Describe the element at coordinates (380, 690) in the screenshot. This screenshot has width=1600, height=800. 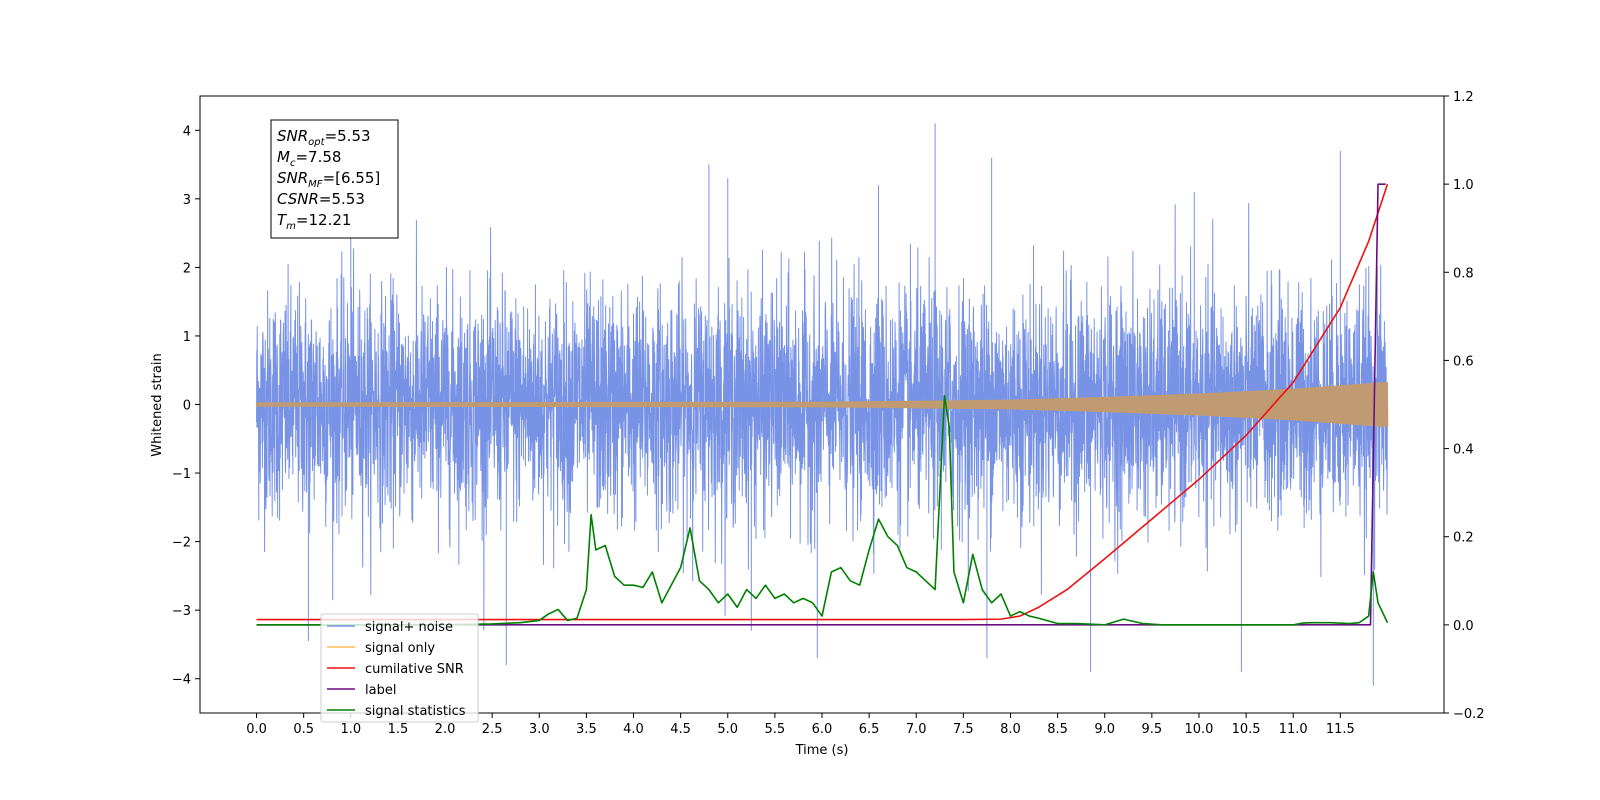
I see `legend-label: label` at that location.